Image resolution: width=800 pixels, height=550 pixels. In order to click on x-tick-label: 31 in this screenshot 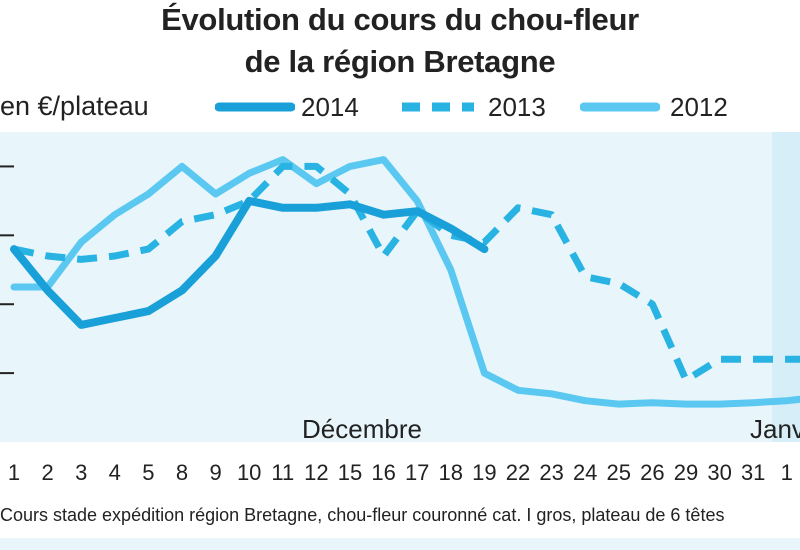, I will do `click(753, 472)`.